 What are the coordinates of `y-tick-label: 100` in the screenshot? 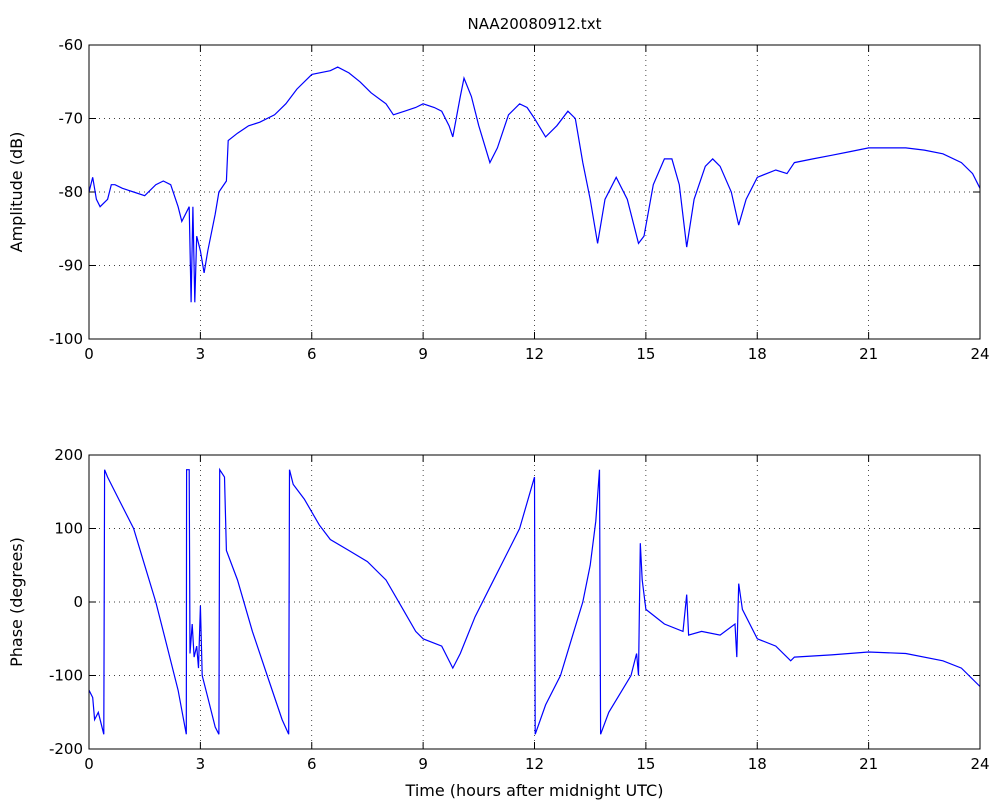 It's located at (68, 529).